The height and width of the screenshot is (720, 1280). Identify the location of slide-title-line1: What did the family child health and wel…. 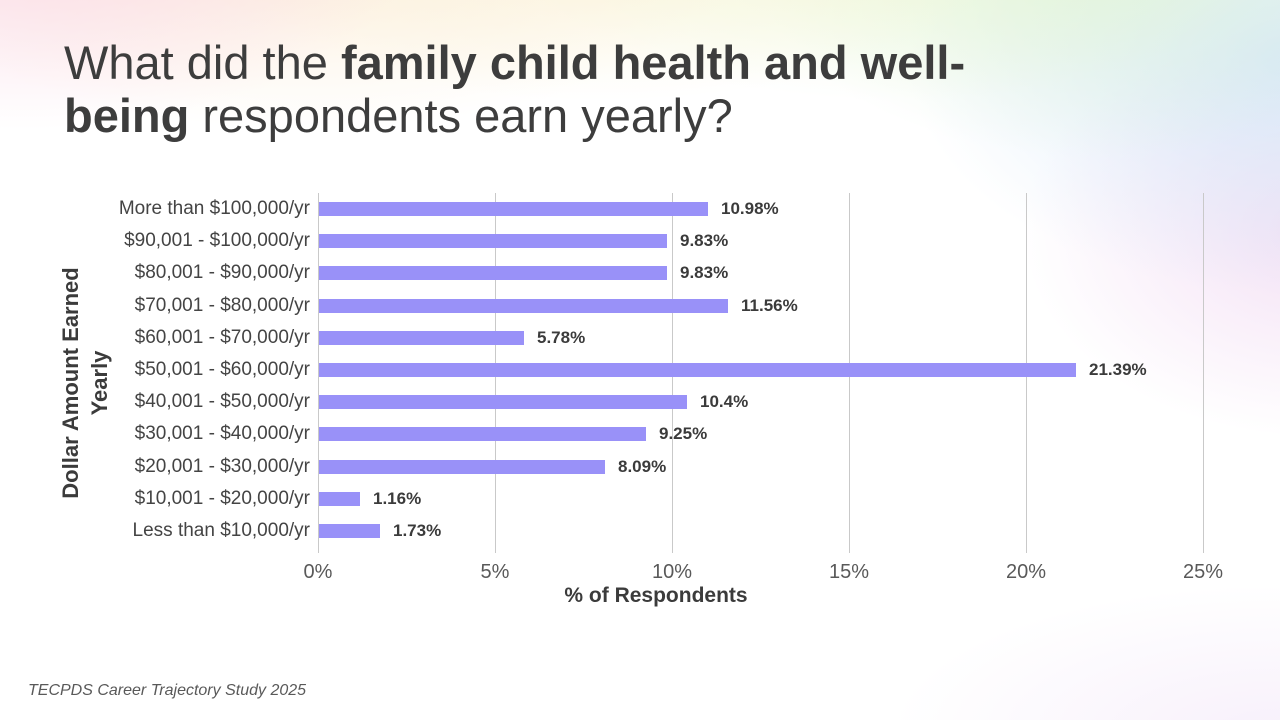
(514, 62).